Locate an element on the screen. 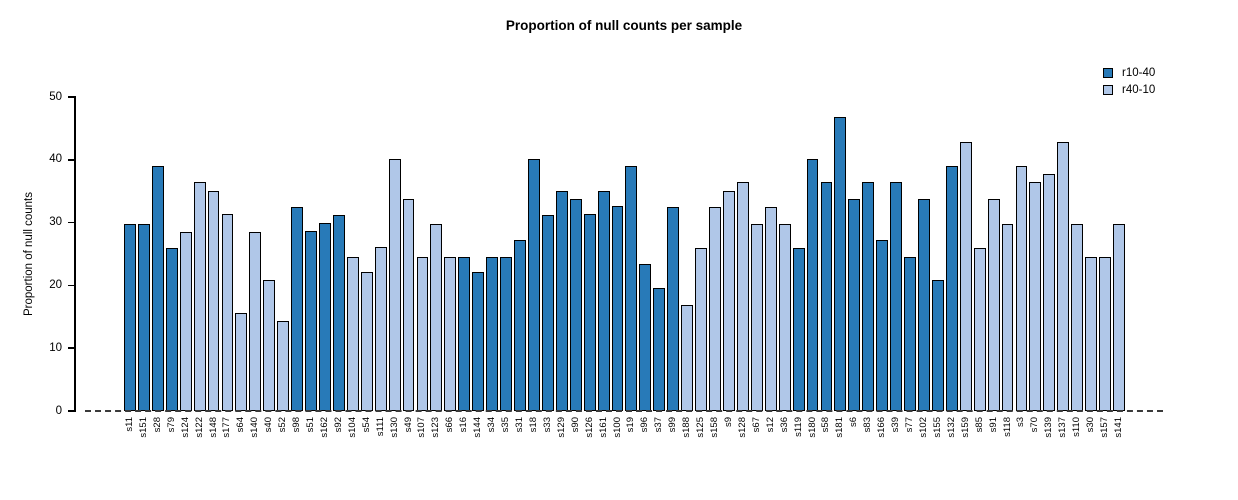 The height and width of the screenshot is (500, 1238). bar-s9 is located at coordinates (728, 301).